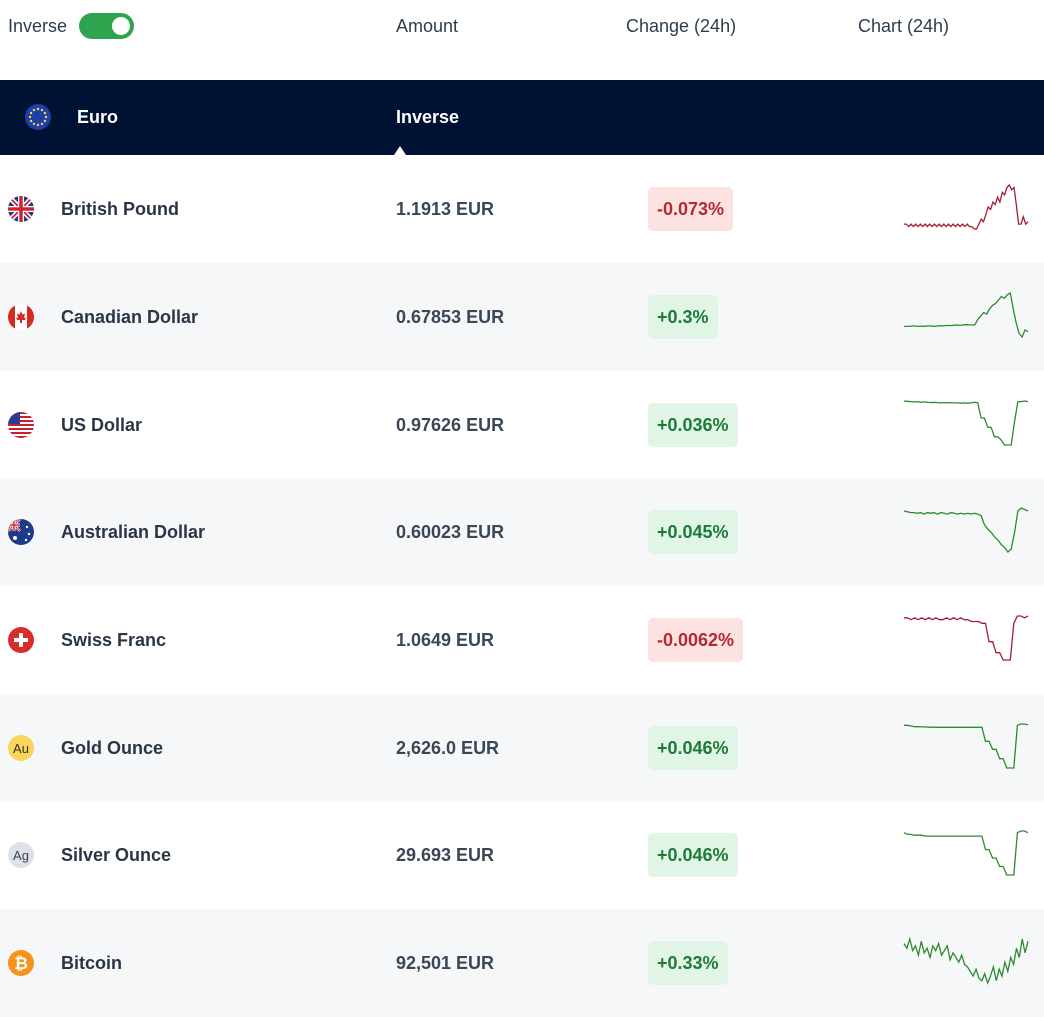  What do you see at coordinates (21, 640) in the screenshot?
I see `swiss-flag-icon` at bounding box center [21, 640].